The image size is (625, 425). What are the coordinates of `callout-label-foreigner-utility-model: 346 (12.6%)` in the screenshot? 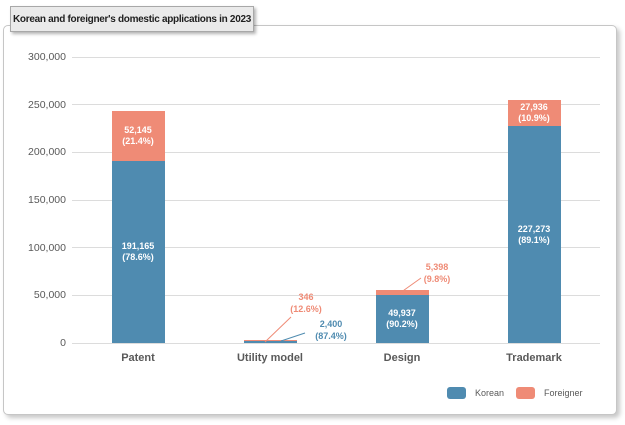 It's located at (306, 303).